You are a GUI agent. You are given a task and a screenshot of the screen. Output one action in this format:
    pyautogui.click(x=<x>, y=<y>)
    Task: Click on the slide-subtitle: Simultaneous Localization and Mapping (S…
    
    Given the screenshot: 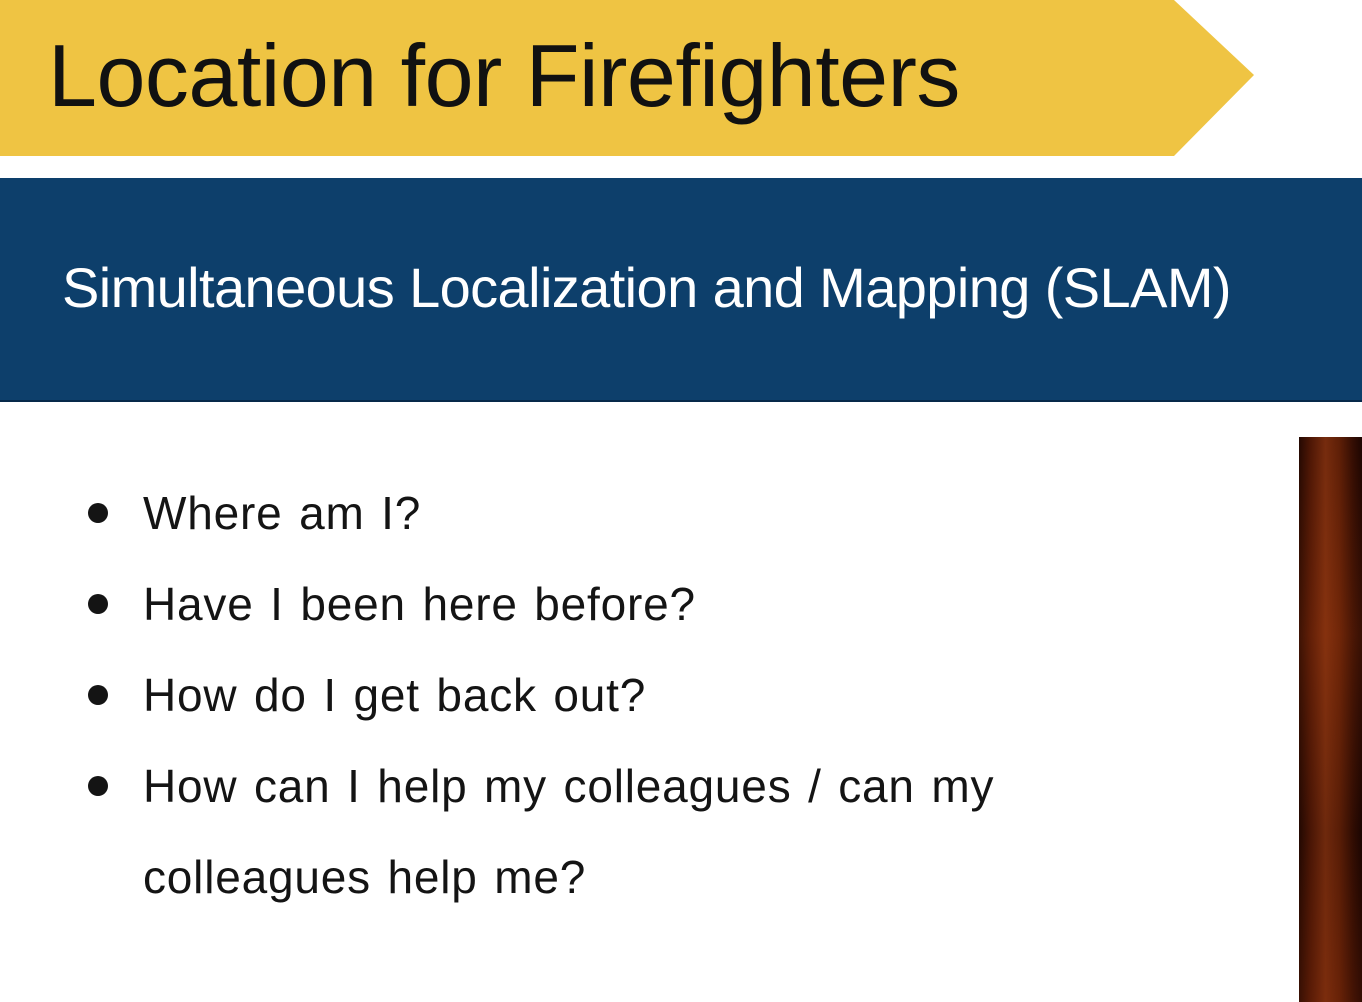 What is the action you would take?
    pyautogui.click(x=647, y=287)
    